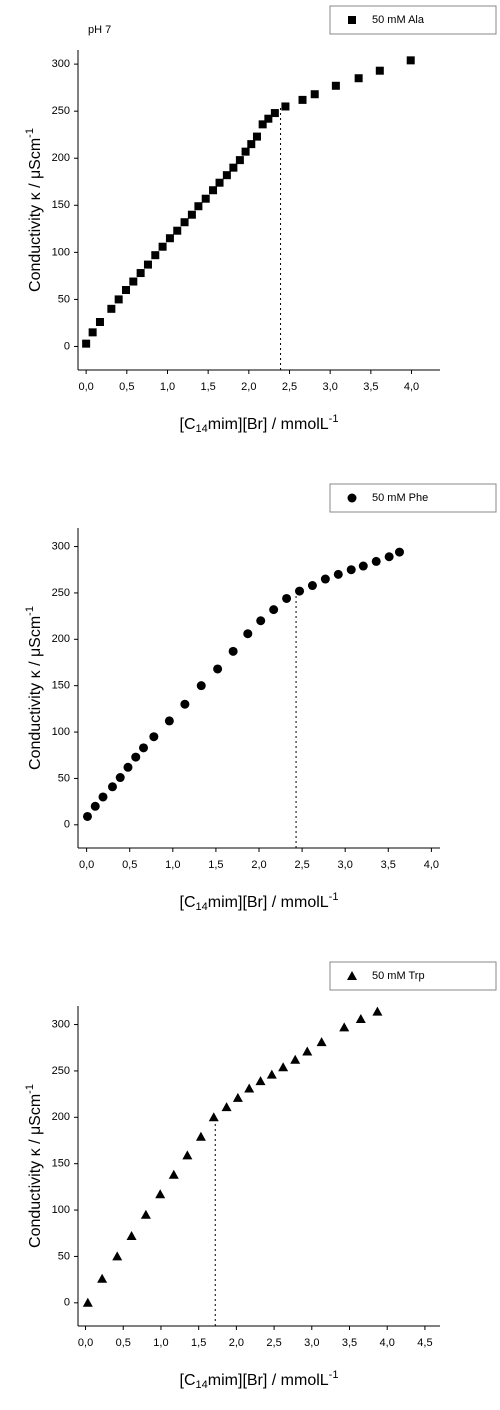 The width and height of the screenshot is (500, 1410). I want to click on x-tick-label: 2,0, so click(248, 387).